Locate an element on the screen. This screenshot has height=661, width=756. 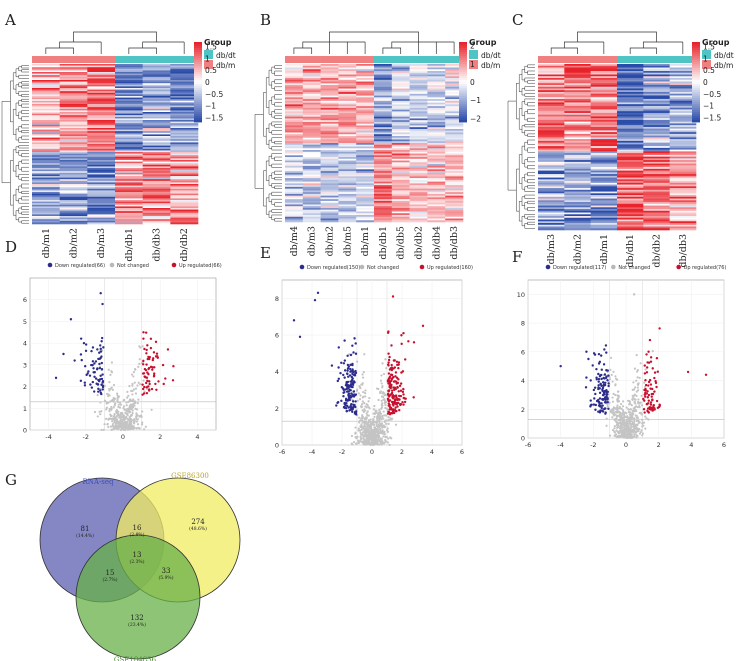
y-tick-label: 3 is located at coordinates (25, 365).